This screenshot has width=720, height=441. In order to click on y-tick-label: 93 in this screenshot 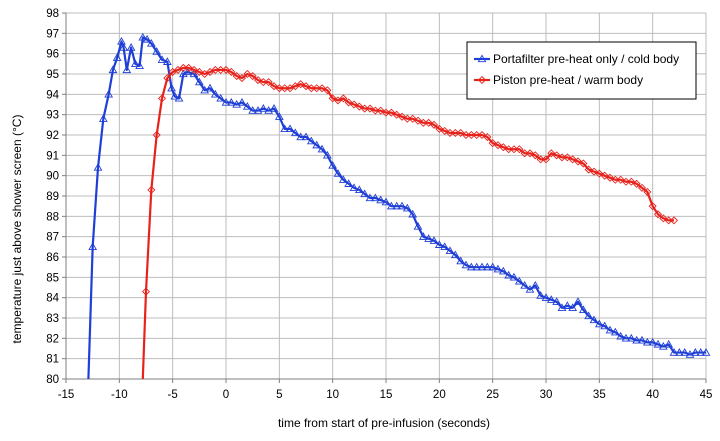, I will do `click(52, 116)`.